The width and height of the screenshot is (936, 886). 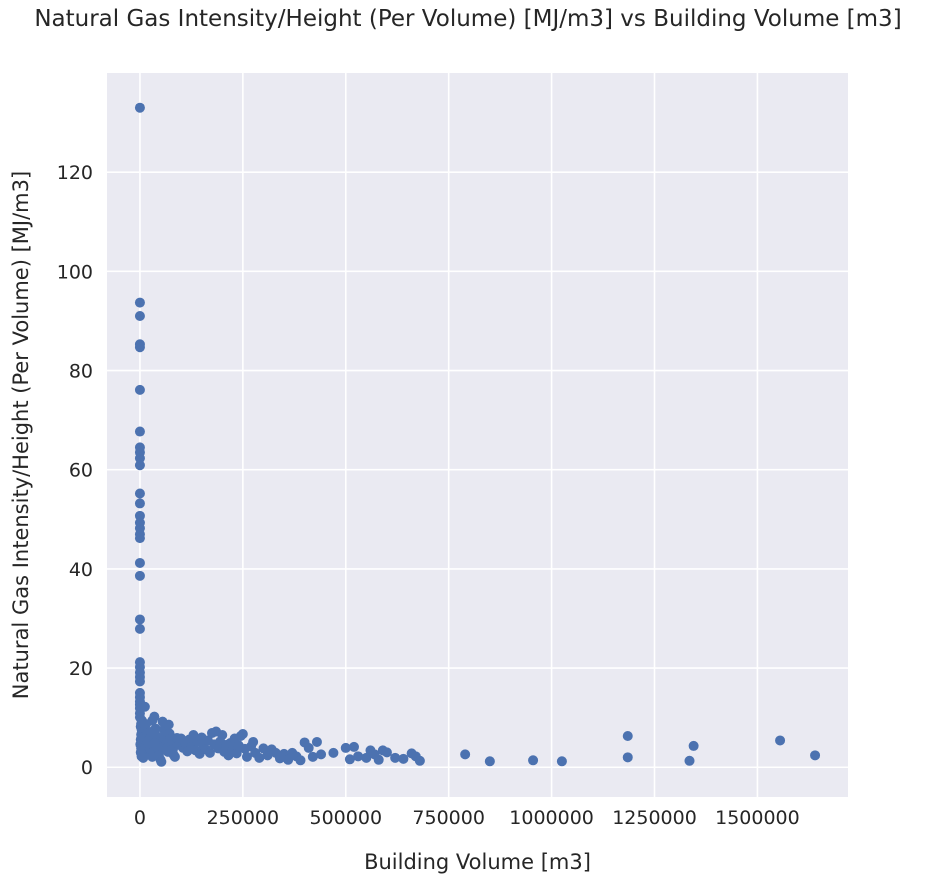 I want to click on x-tick-label: 750000, so click(x=448, y=818).